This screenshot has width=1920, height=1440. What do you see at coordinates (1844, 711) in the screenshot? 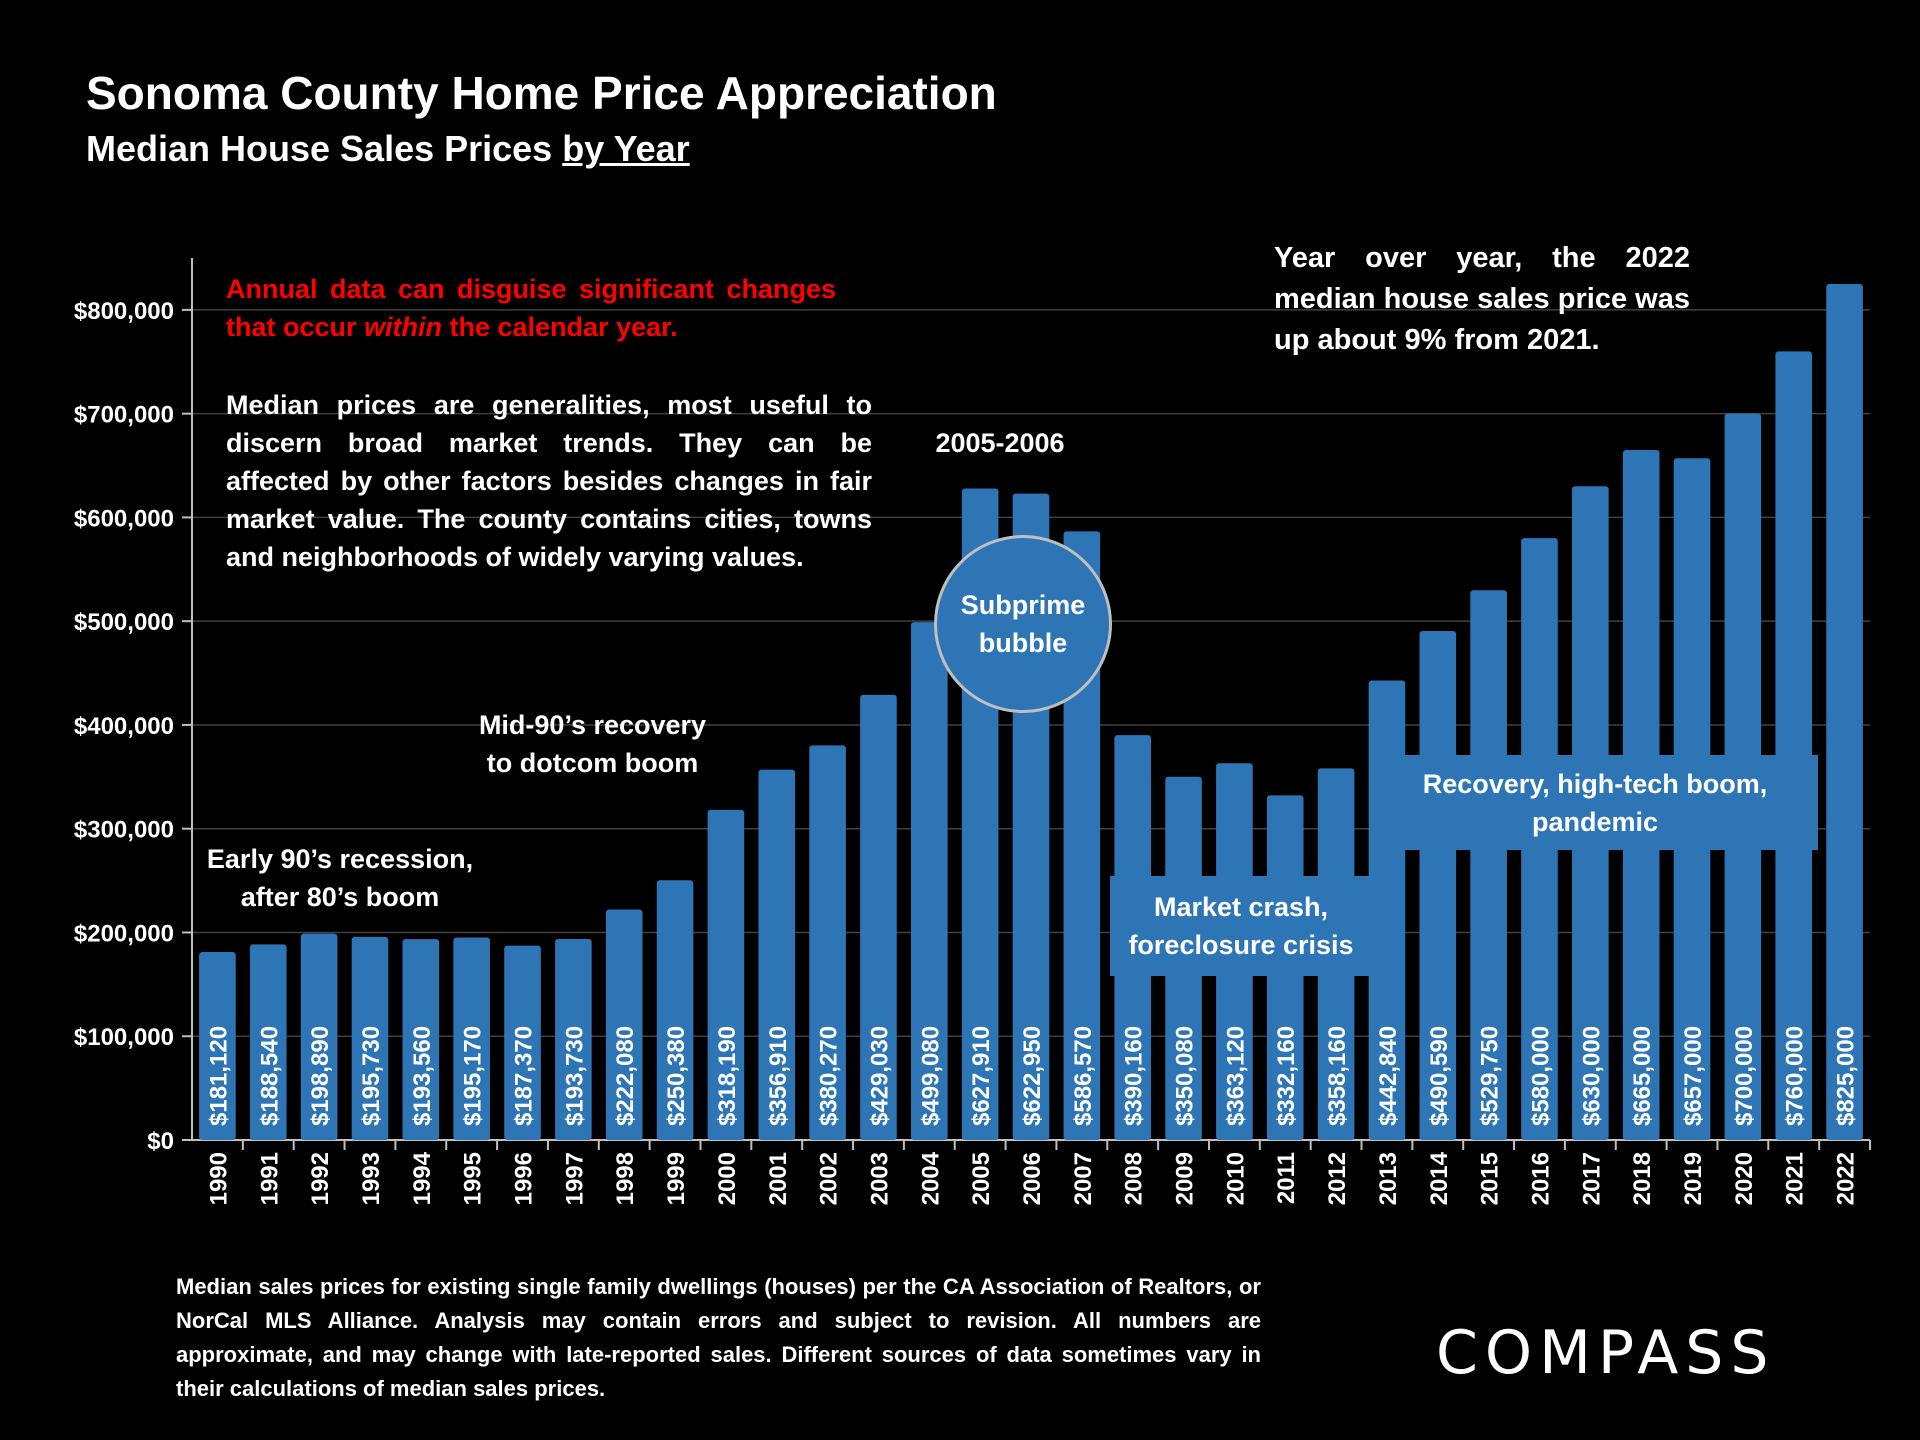
I see `bar-2022` at bounding box center [1844, 711].